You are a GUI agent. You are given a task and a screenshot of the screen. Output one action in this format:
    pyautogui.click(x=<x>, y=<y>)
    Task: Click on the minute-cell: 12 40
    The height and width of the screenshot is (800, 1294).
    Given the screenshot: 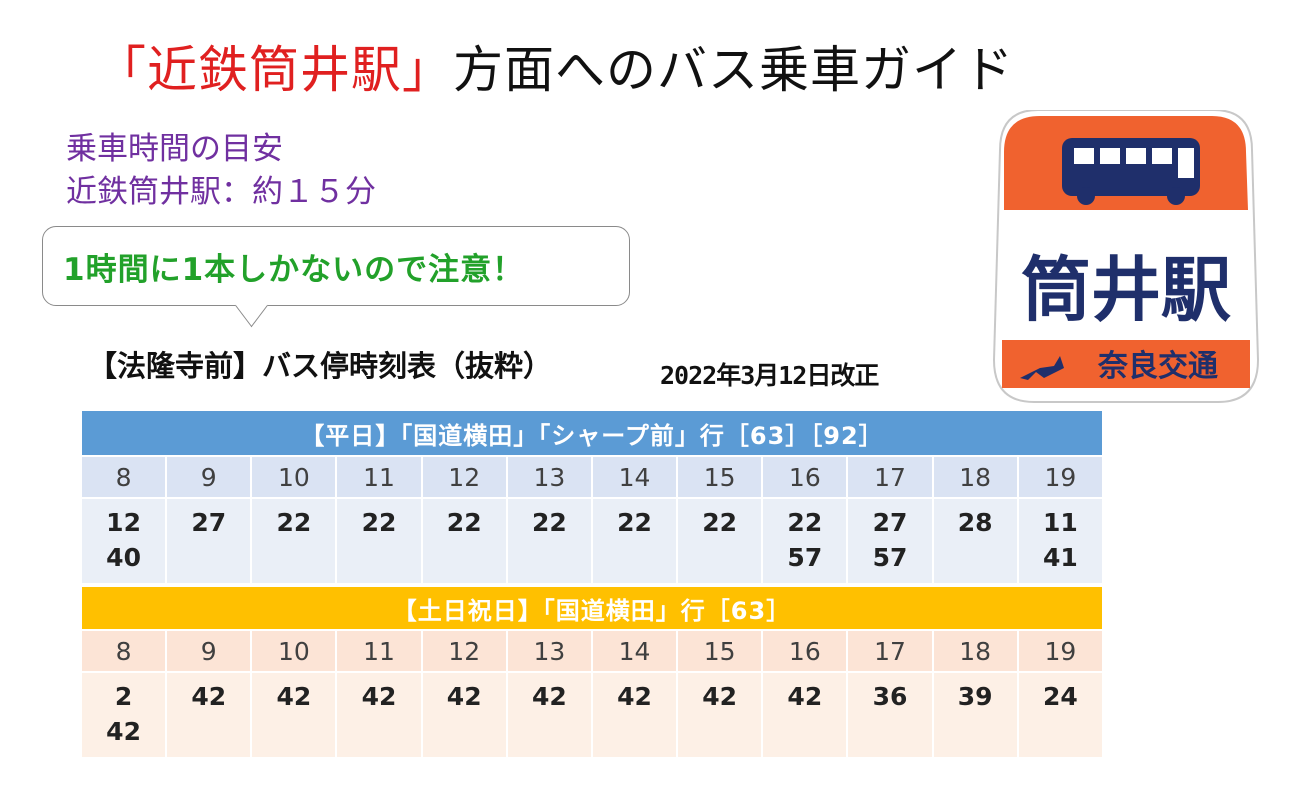 What is the action you would take?
    pyautogui.click(x=124, y=541)
    